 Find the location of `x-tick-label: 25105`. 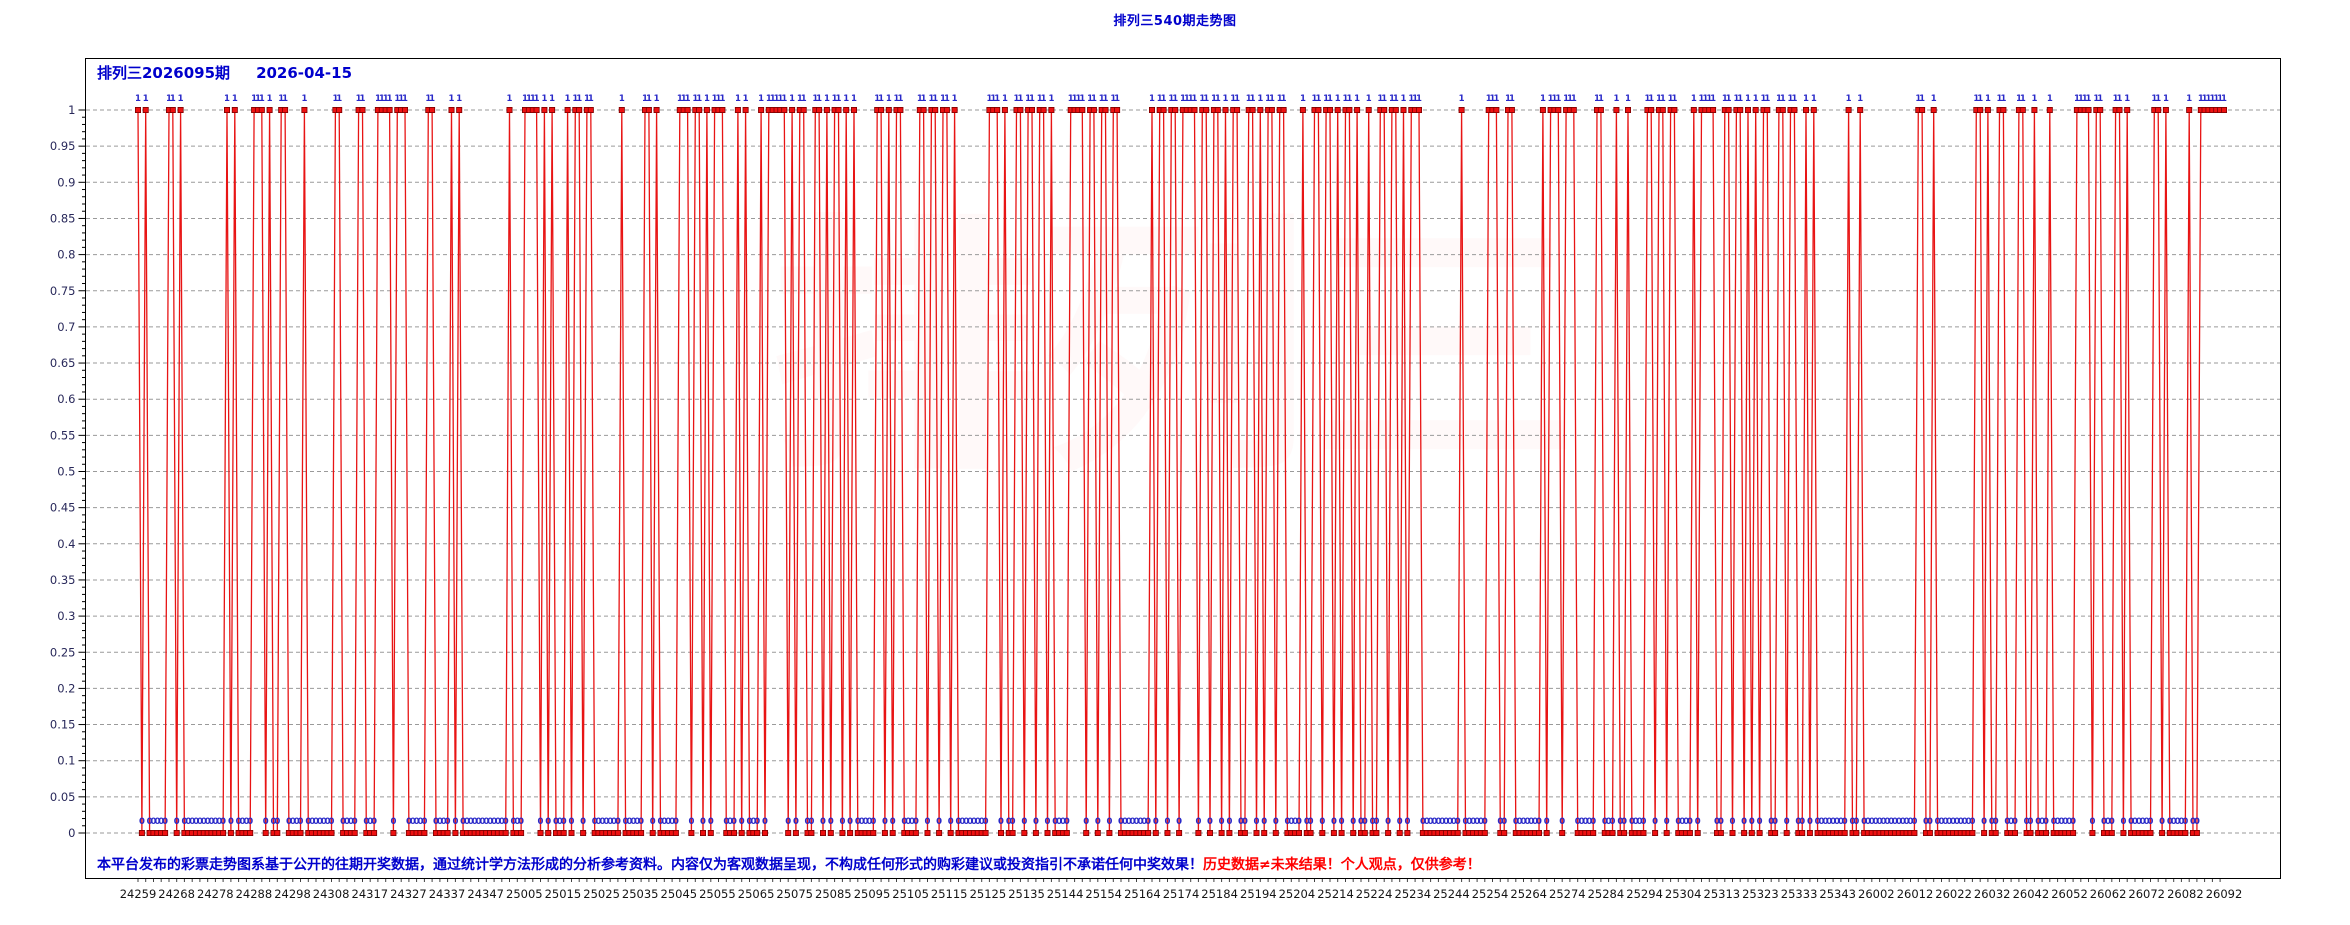

x-tick-label: 25105 is located at coordinates (910, 894).